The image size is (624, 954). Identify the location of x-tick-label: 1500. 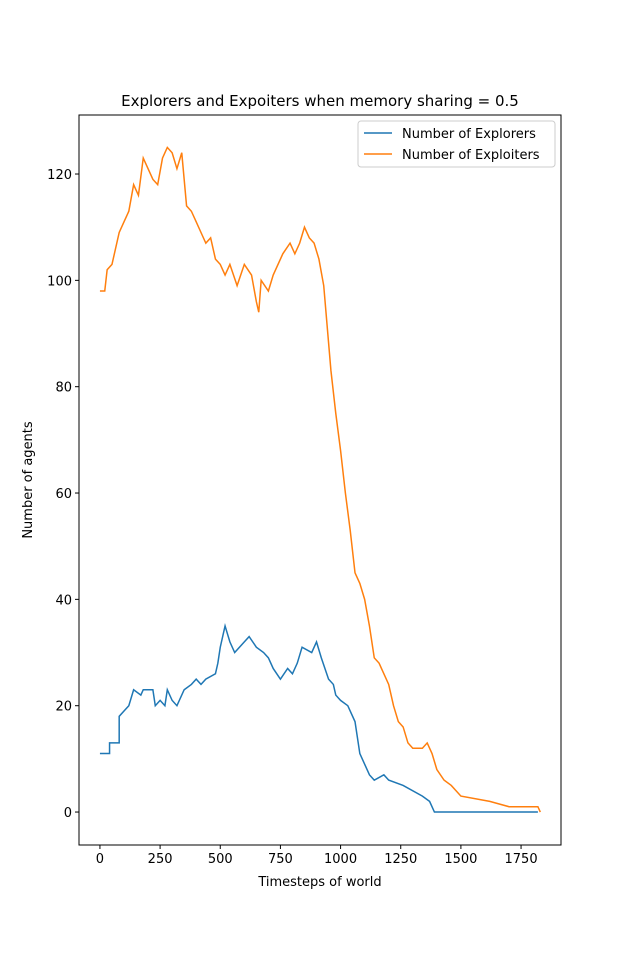
(460, 859).